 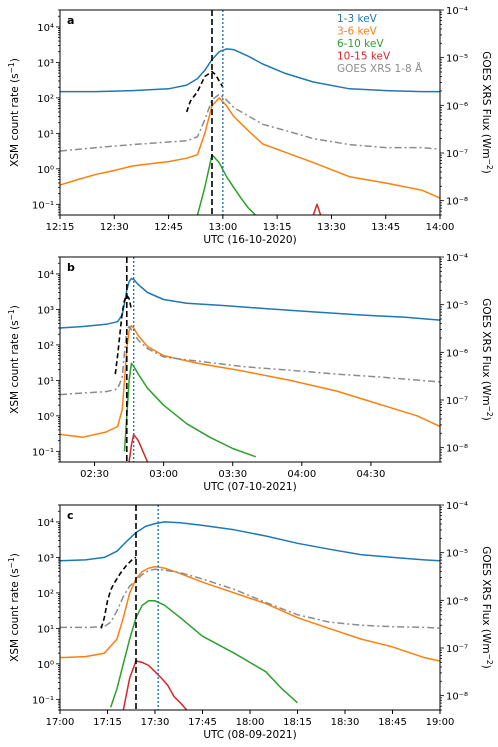 I want to click on x-tick-label: 02:30, so click(x=94, y=474).